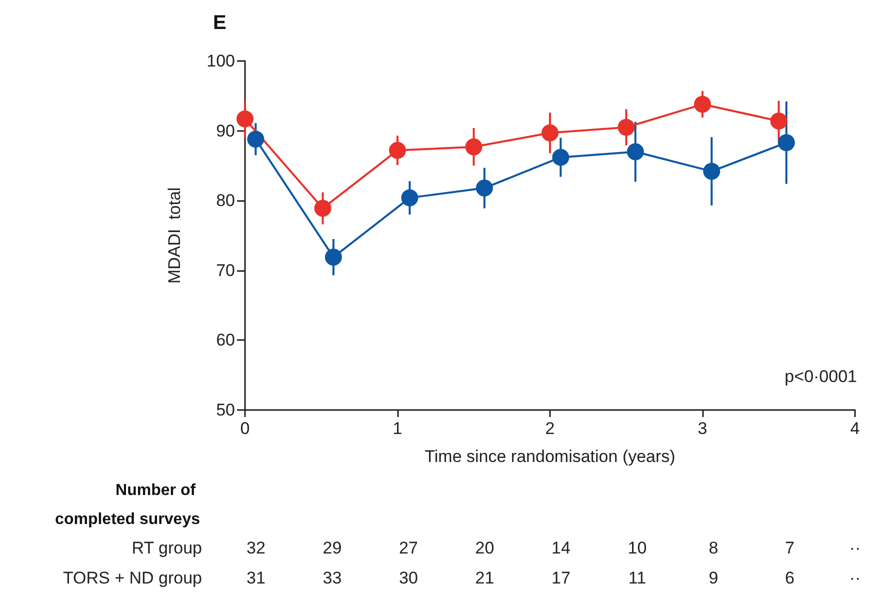  I want to click on chart-title: E, so click(219, 23).